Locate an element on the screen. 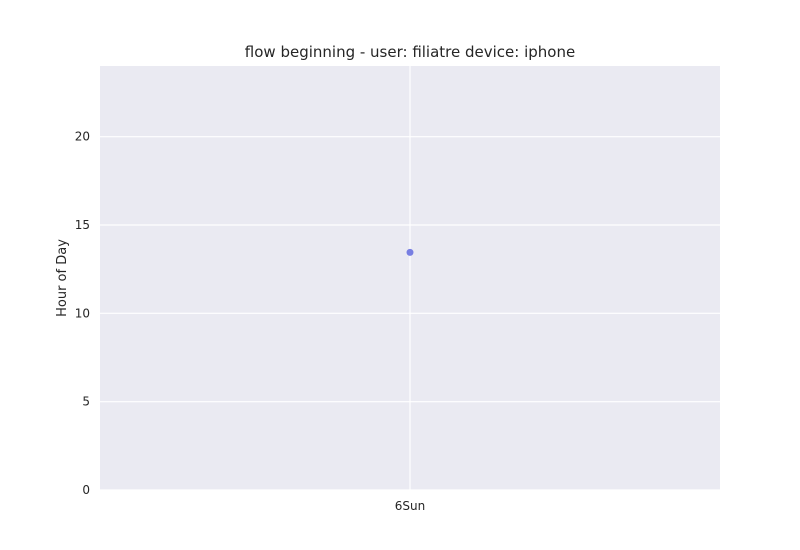 The image size is (800, 550). data-point is located at coordinates (410, 252).